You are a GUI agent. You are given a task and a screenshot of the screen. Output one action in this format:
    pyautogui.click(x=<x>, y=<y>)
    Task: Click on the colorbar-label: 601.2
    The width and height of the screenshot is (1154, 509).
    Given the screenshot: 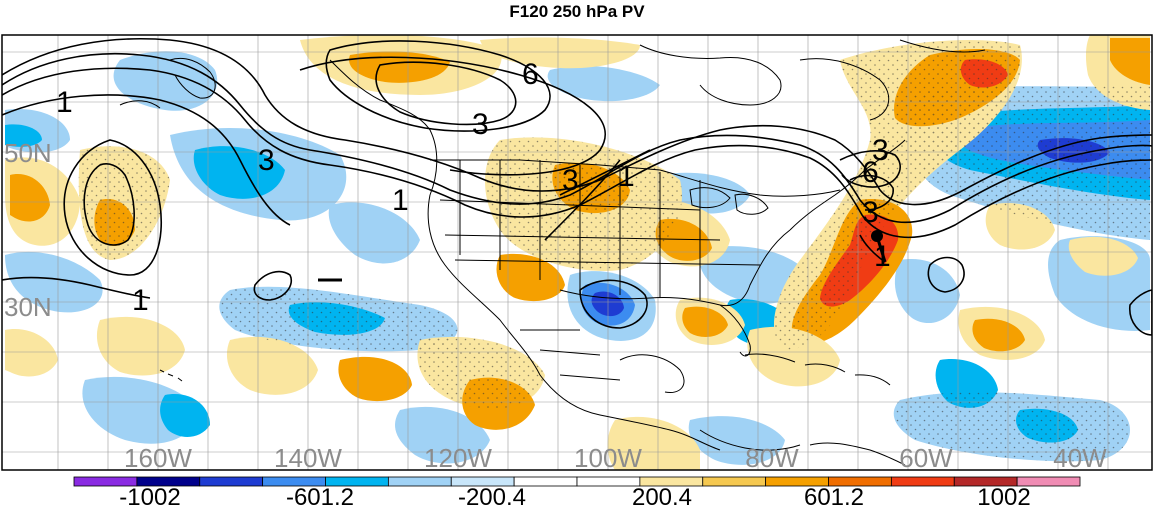 What is the action you would take?
    pyautogui.click(x=834, y=496)
    